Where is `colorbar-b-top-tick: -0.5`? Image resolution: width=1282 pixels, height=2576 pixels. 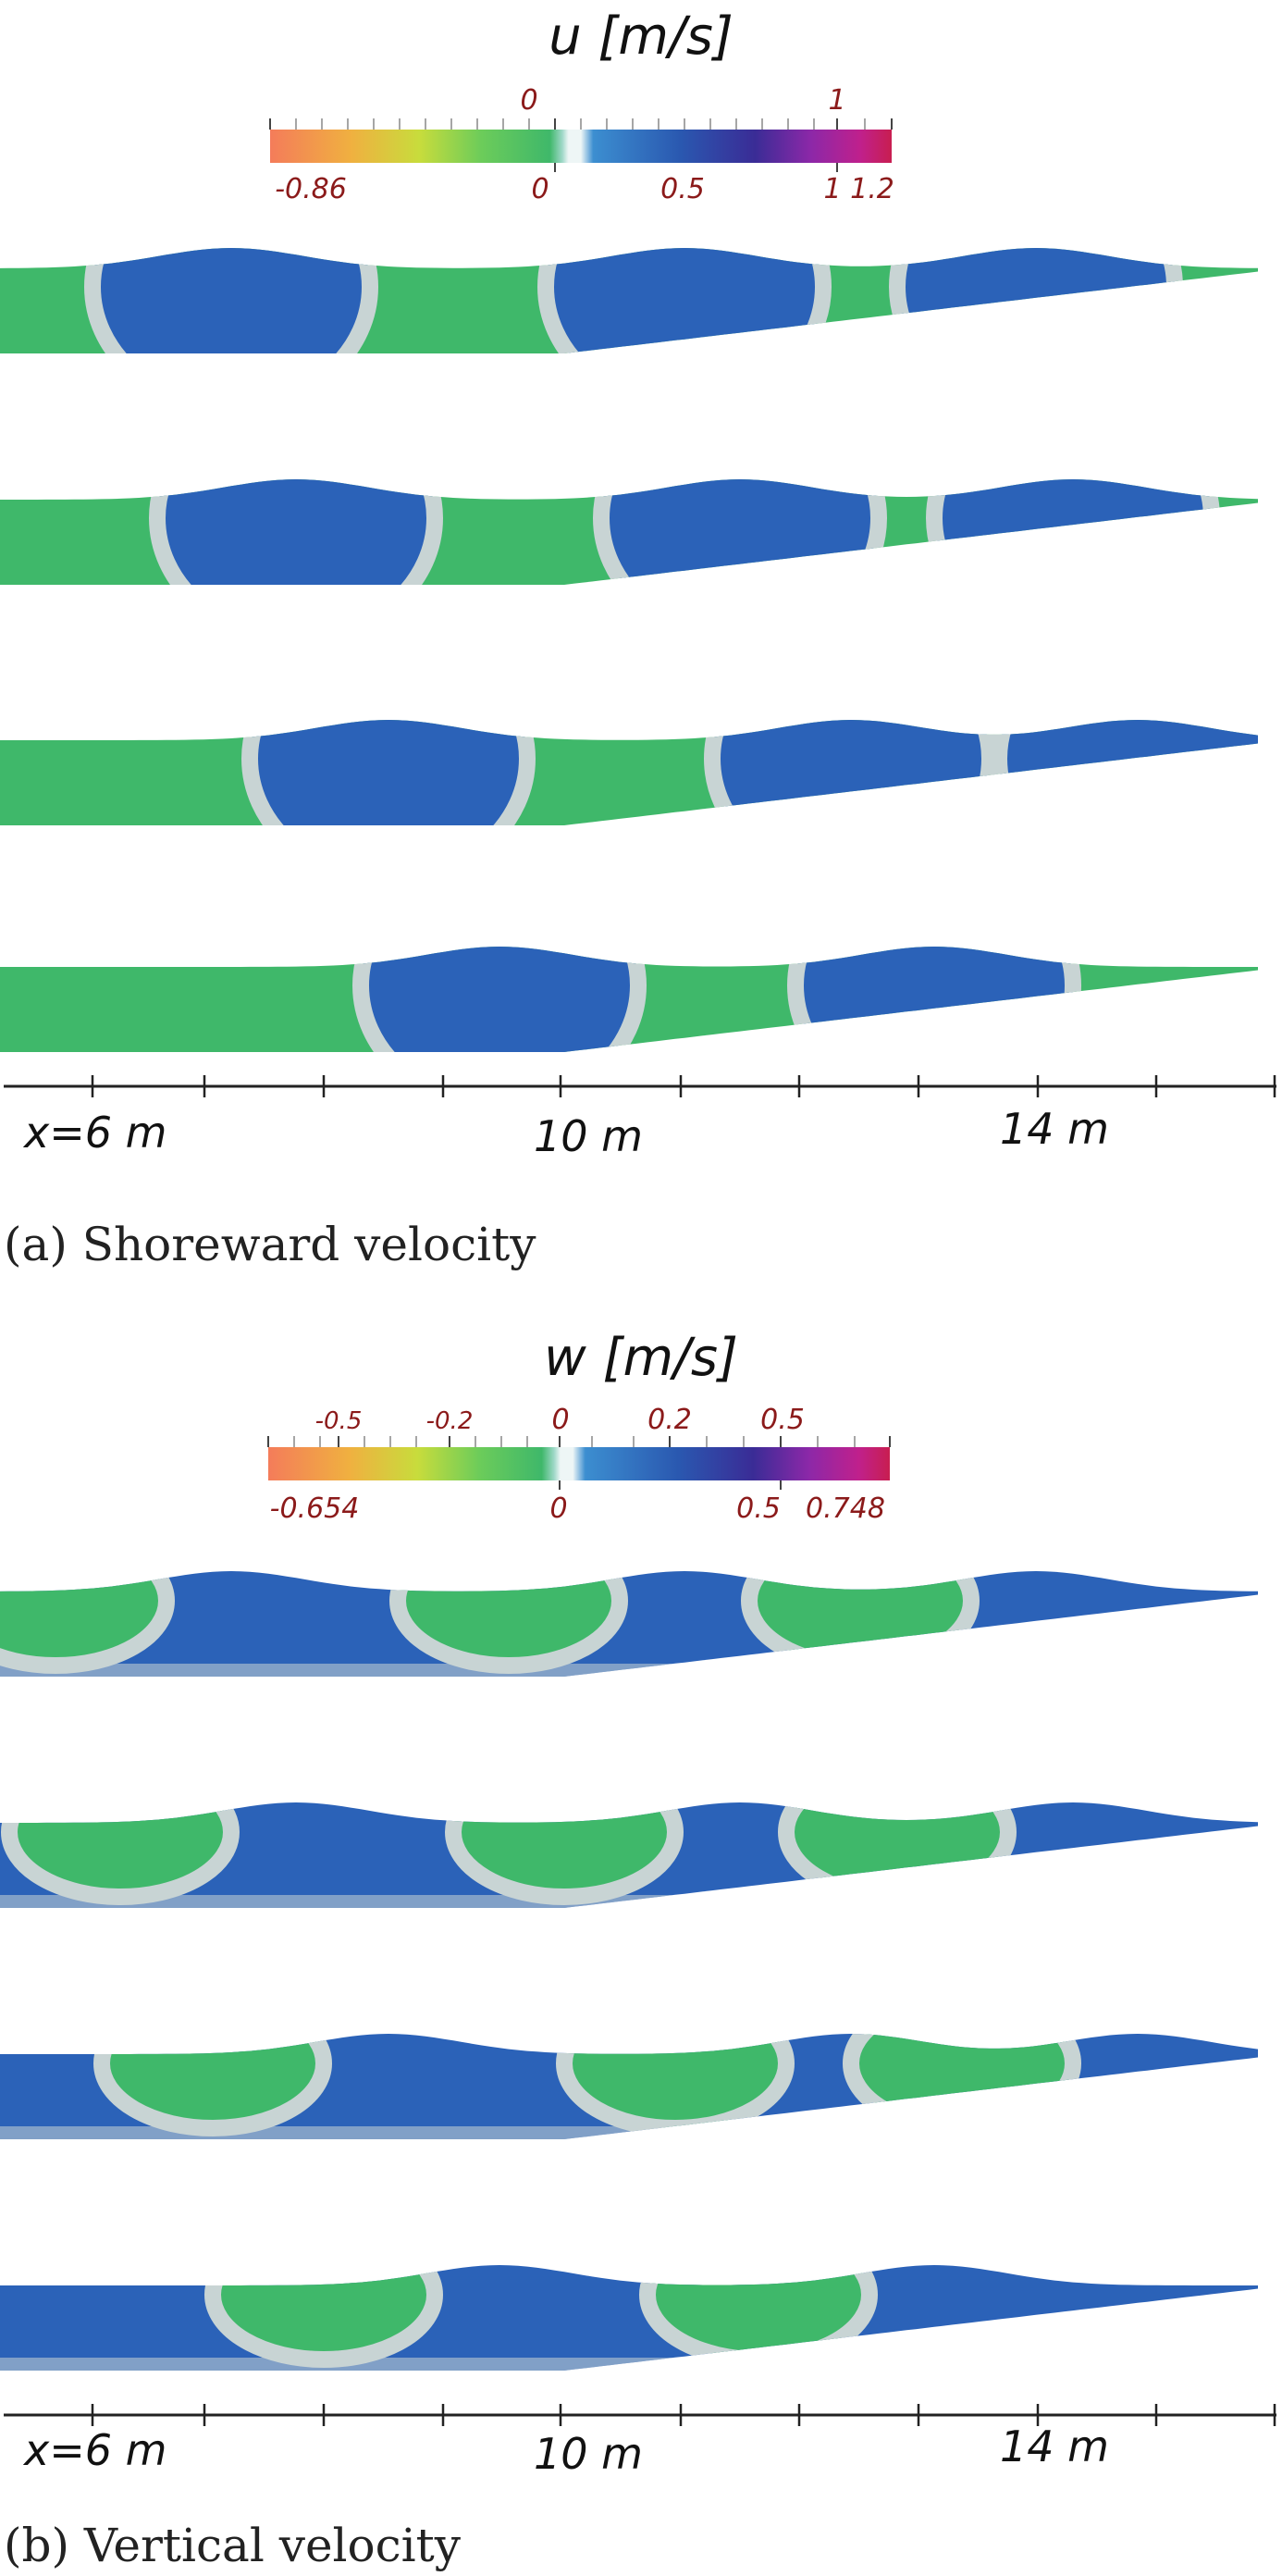 colorbar-b-top-tick: -0.5 is located at coordinates (339, 1421).